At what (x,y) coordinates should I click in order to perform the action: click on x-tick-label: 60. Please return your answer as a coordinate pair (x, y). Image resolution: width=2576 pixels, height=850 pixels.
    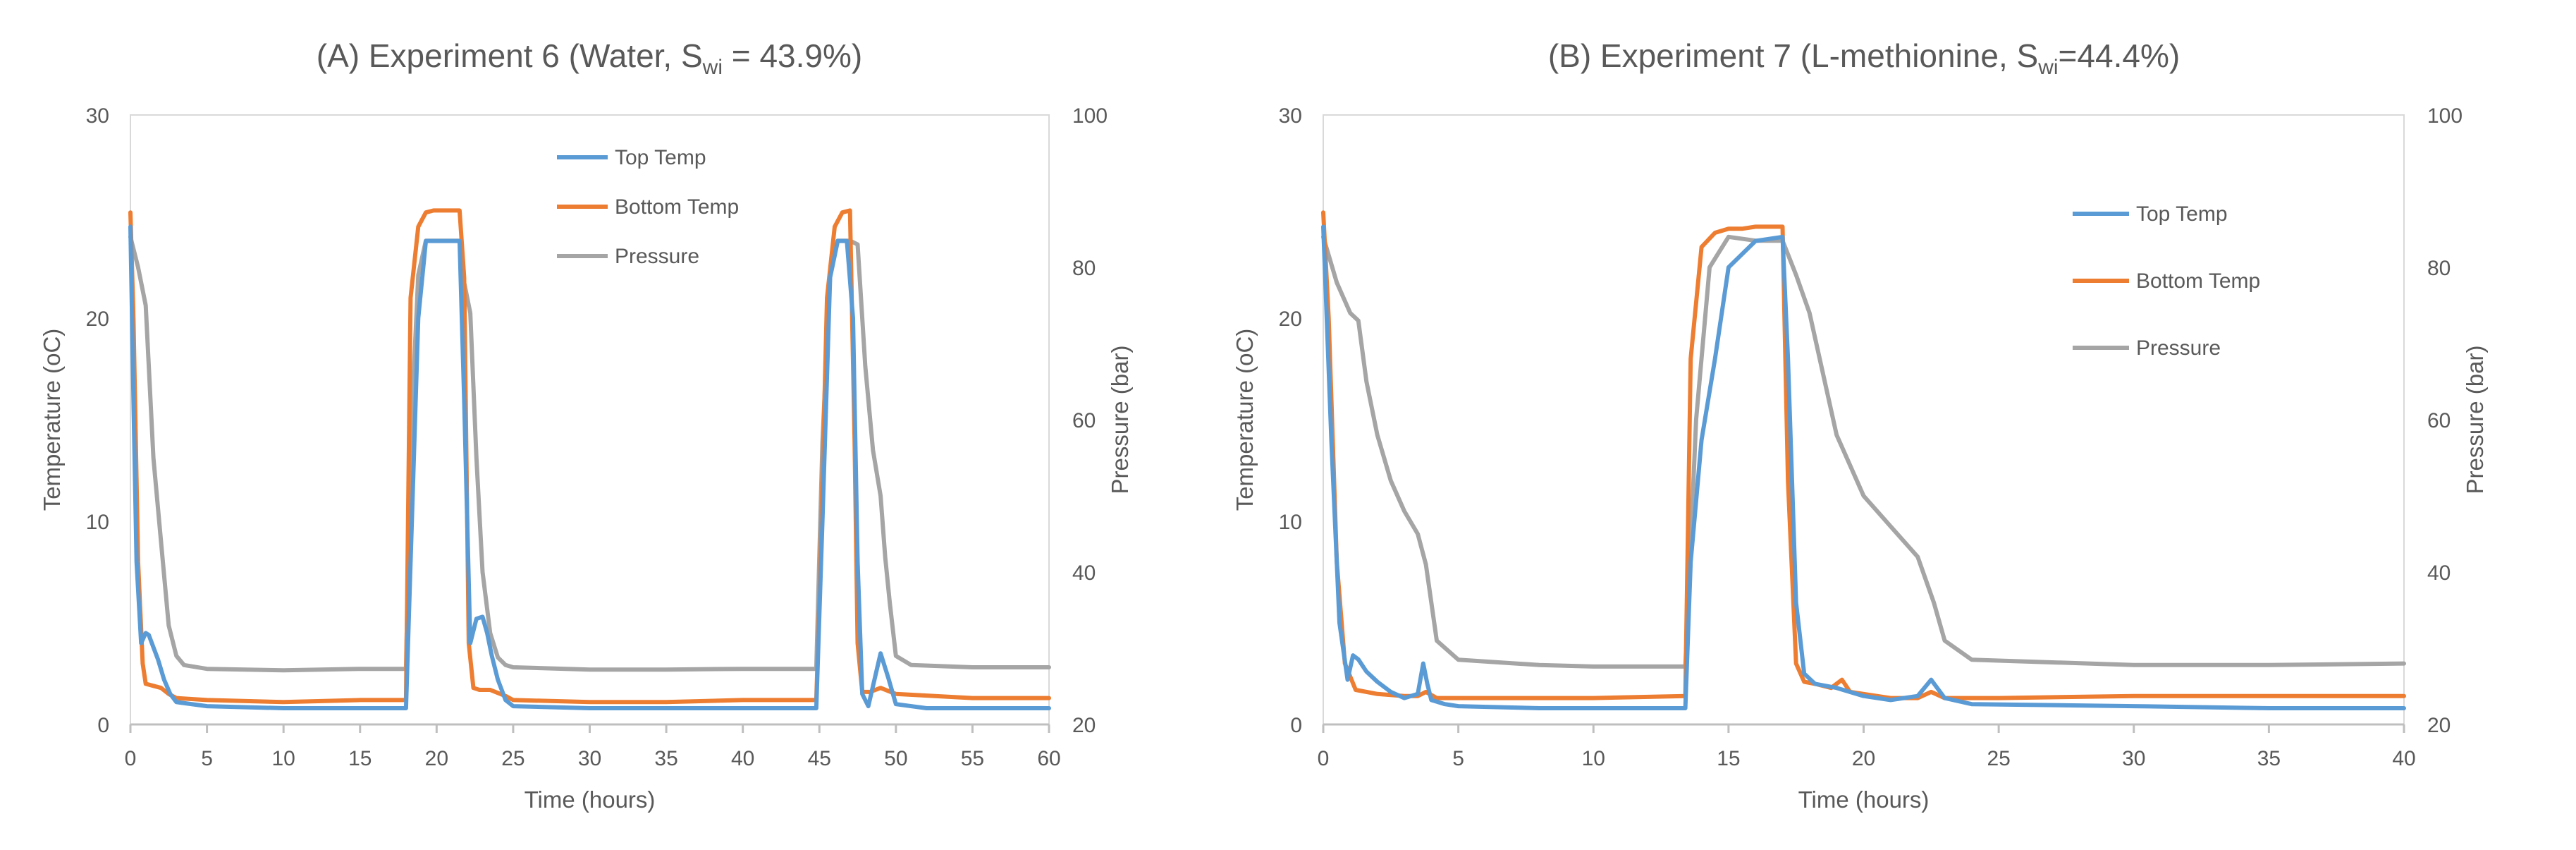
    Looking at the image, I should click on (1048, 758).